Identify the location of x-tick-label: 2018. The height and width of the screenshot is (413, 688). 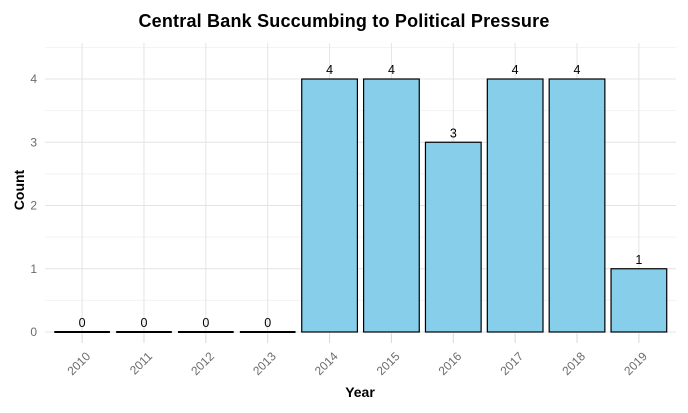
(573, 363).